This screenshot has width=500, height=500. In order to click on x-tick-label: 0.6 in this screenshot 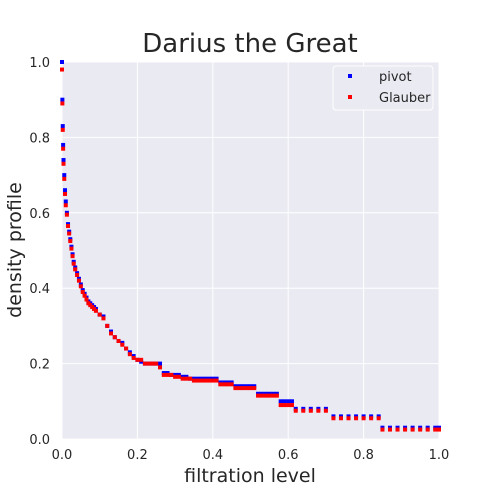, I will do `click(288, 455)`.